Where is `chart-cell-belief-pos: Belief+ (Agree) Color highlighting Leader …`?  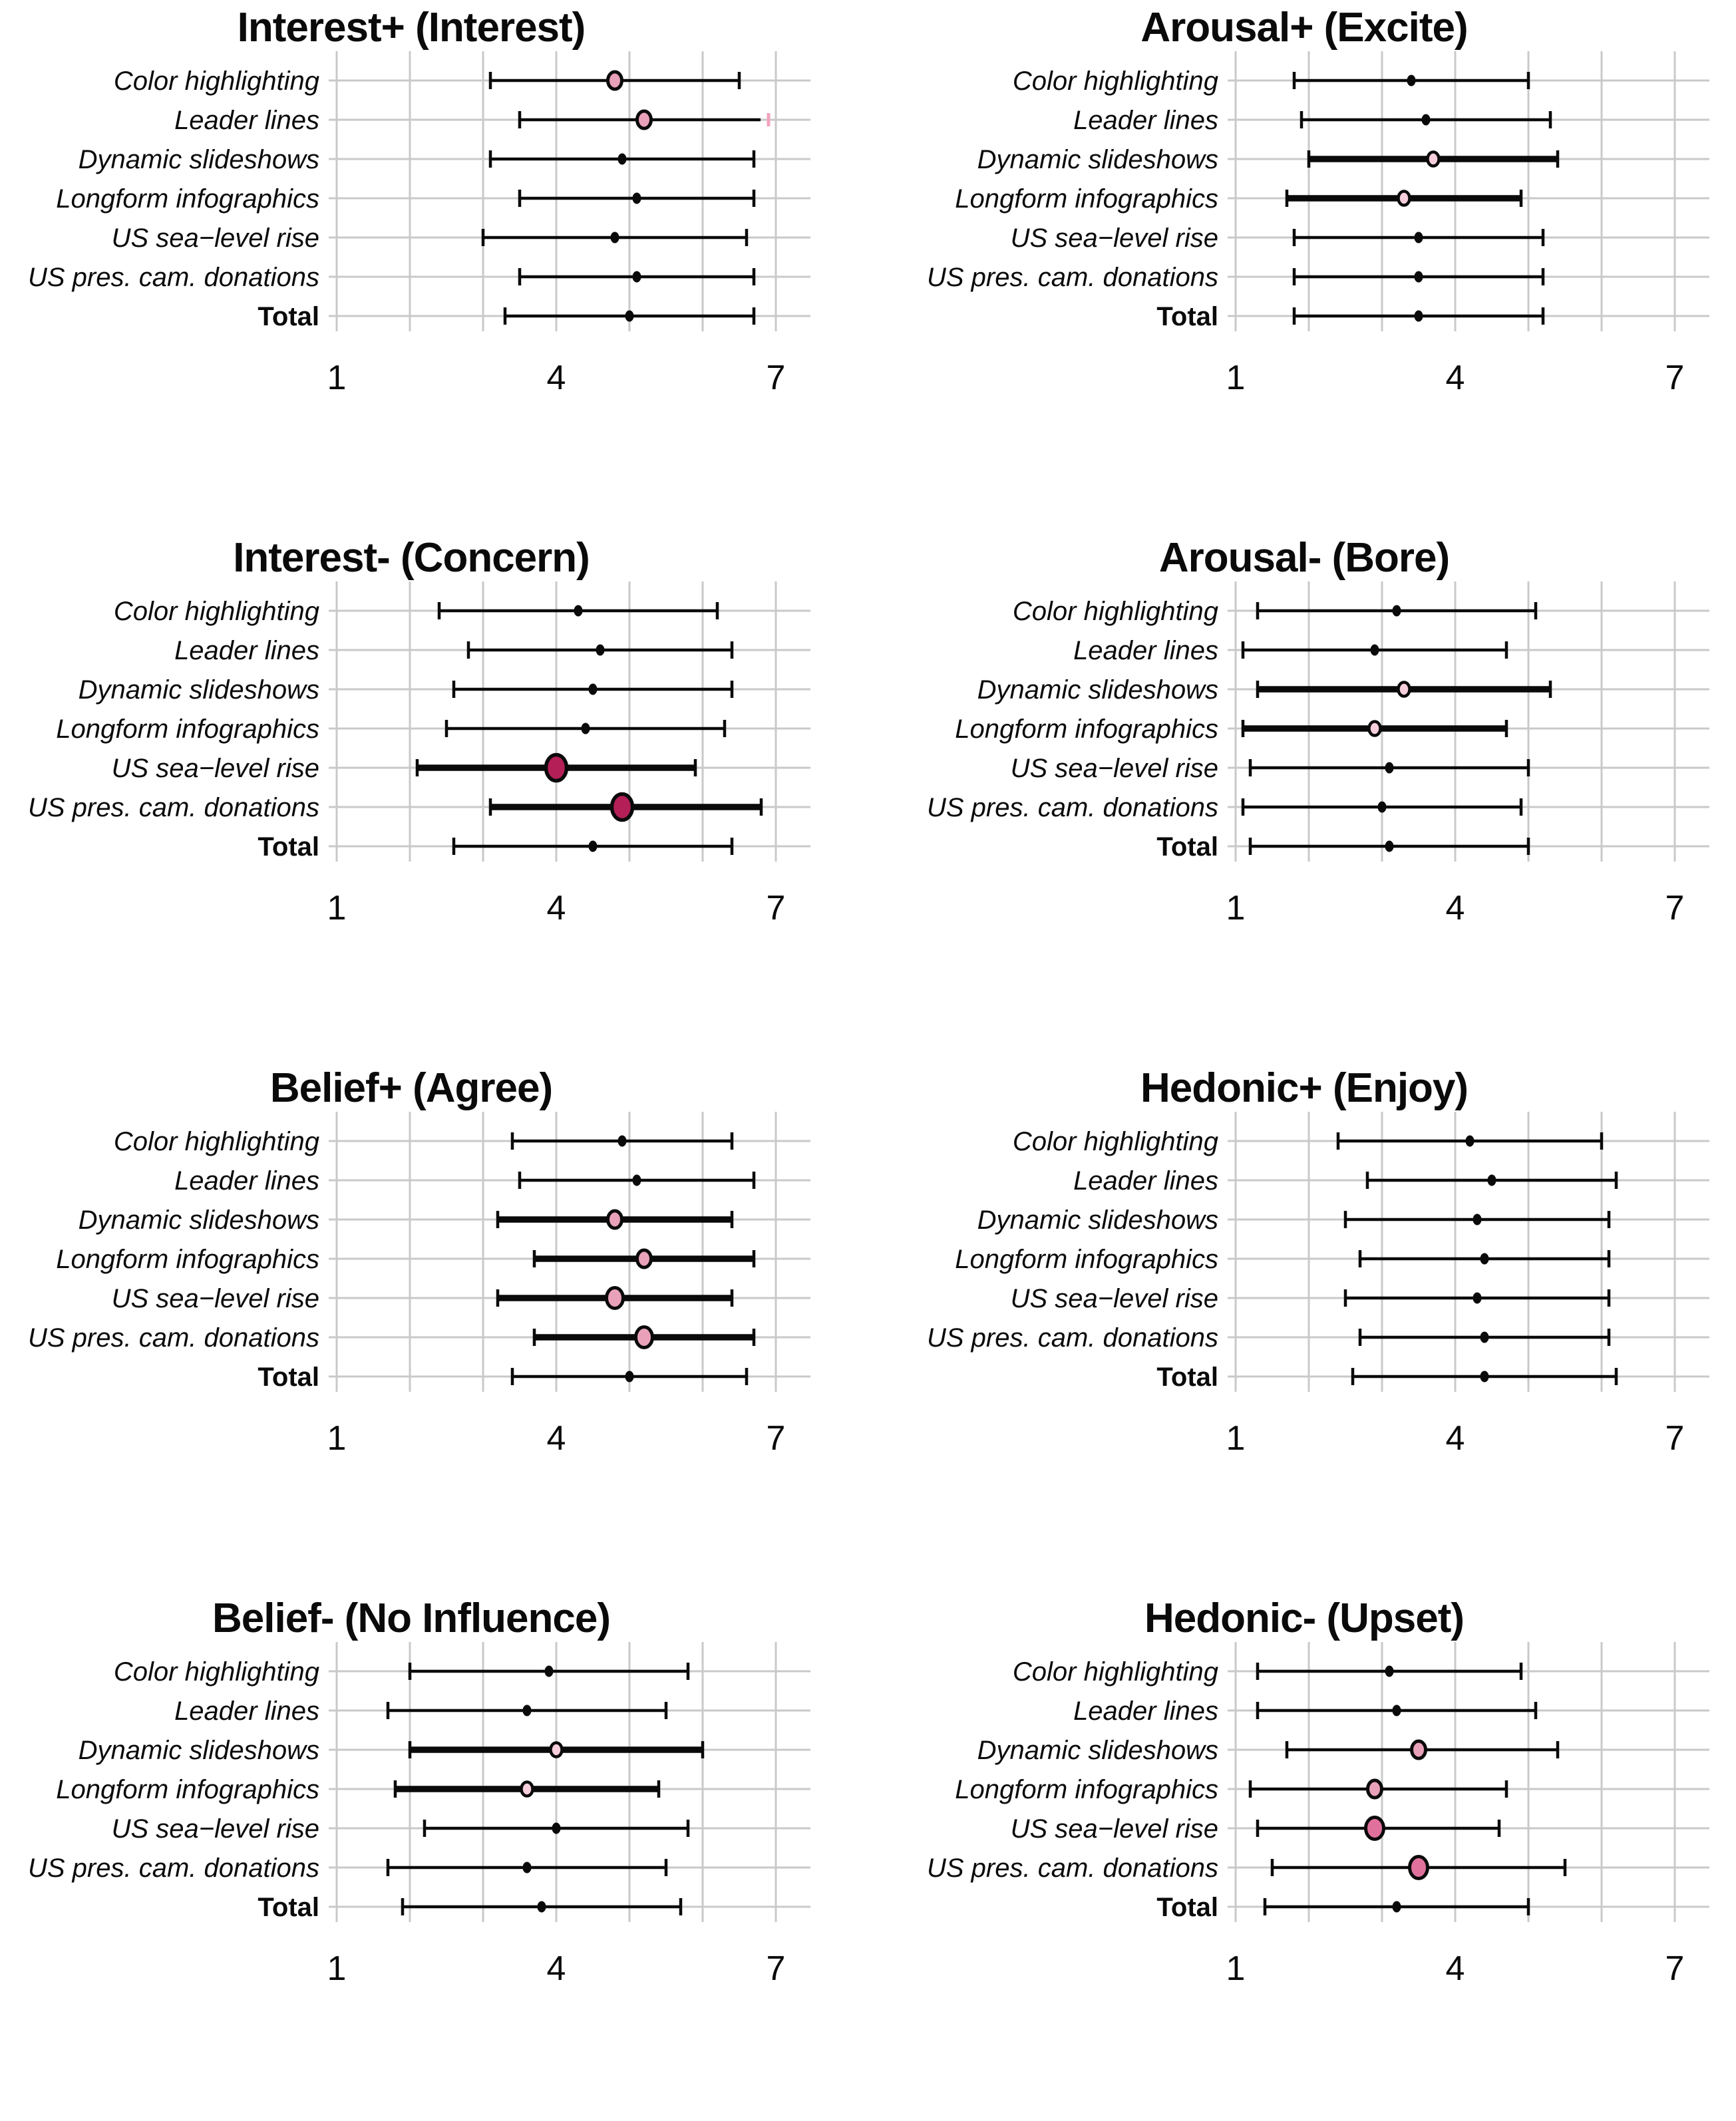
chart-cell-belief-pos: Belief+ (Agree) Color highlighting Leader … is located at coordinates (432, 1325).